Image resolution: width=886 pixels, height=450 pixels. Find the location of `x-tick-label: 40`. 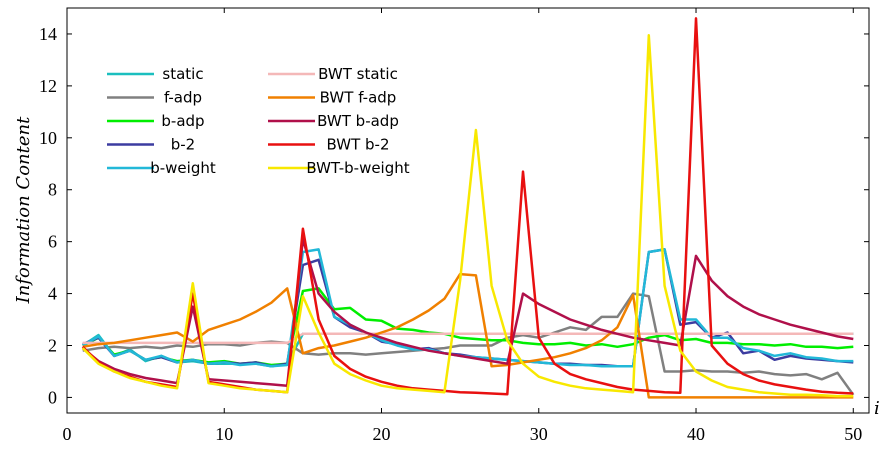

x-tick-label: 40 is located at coordinates (696, 434).